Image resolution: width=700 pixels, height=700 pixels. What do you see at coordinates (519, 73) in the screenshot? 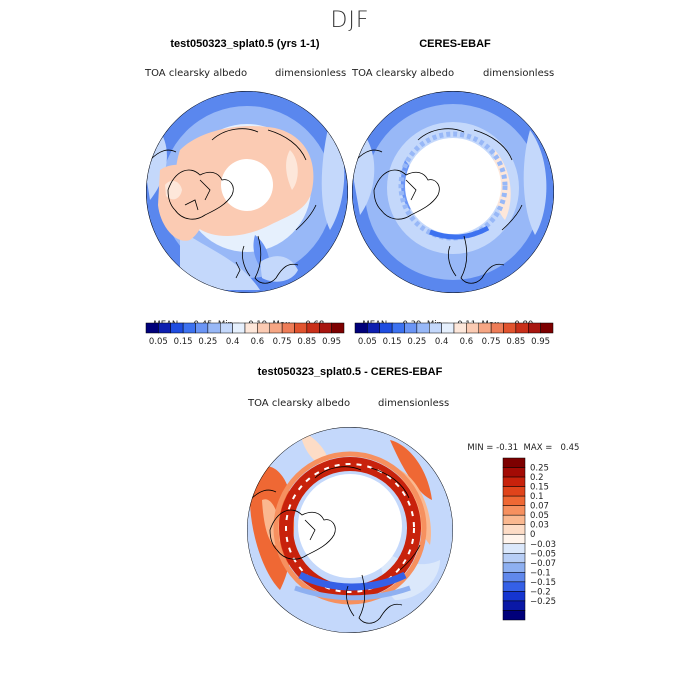
I see `panel2-units-label: dimensionless` at bounding box center [519, 73].